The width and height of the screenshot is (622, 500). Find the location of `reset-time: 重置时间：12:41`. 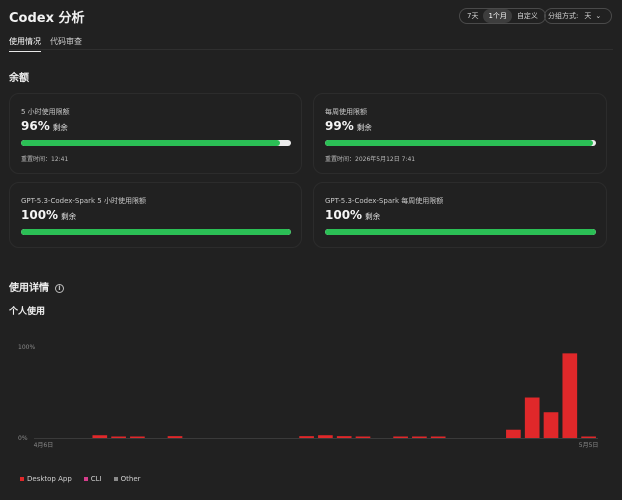

reset-time: 重置时间：12:41 is located at coordinates (45, 159).